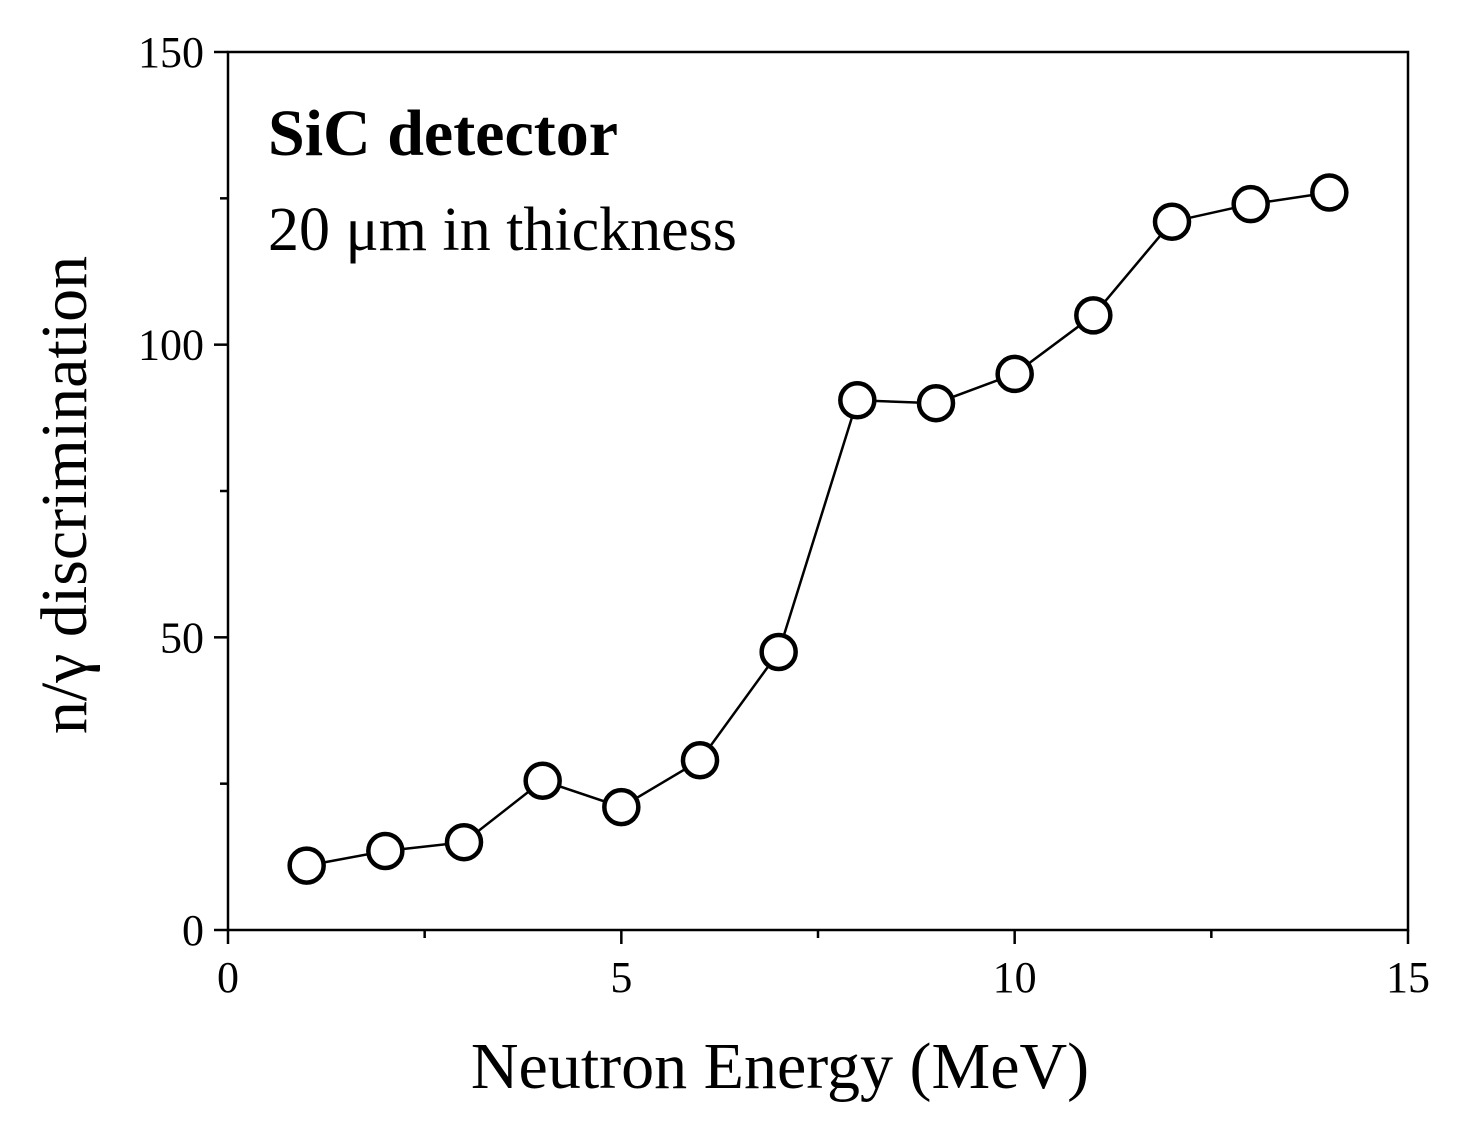 This screenshot has height=1130, width=1458. Describe the element at coordinates (621, 977) in the screenshot. I see `x-tick-label: 5` at that location.